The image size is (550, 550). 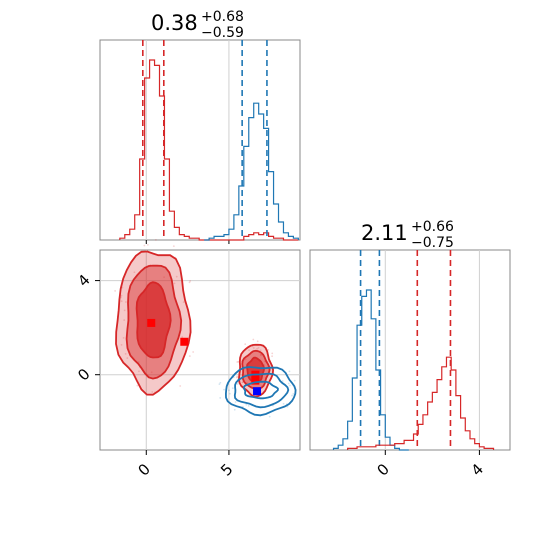 What do you see at coordinates (413, 350) in the screenshot?
I see `panel-bottom-right-series` at bounding box center [413, 350].